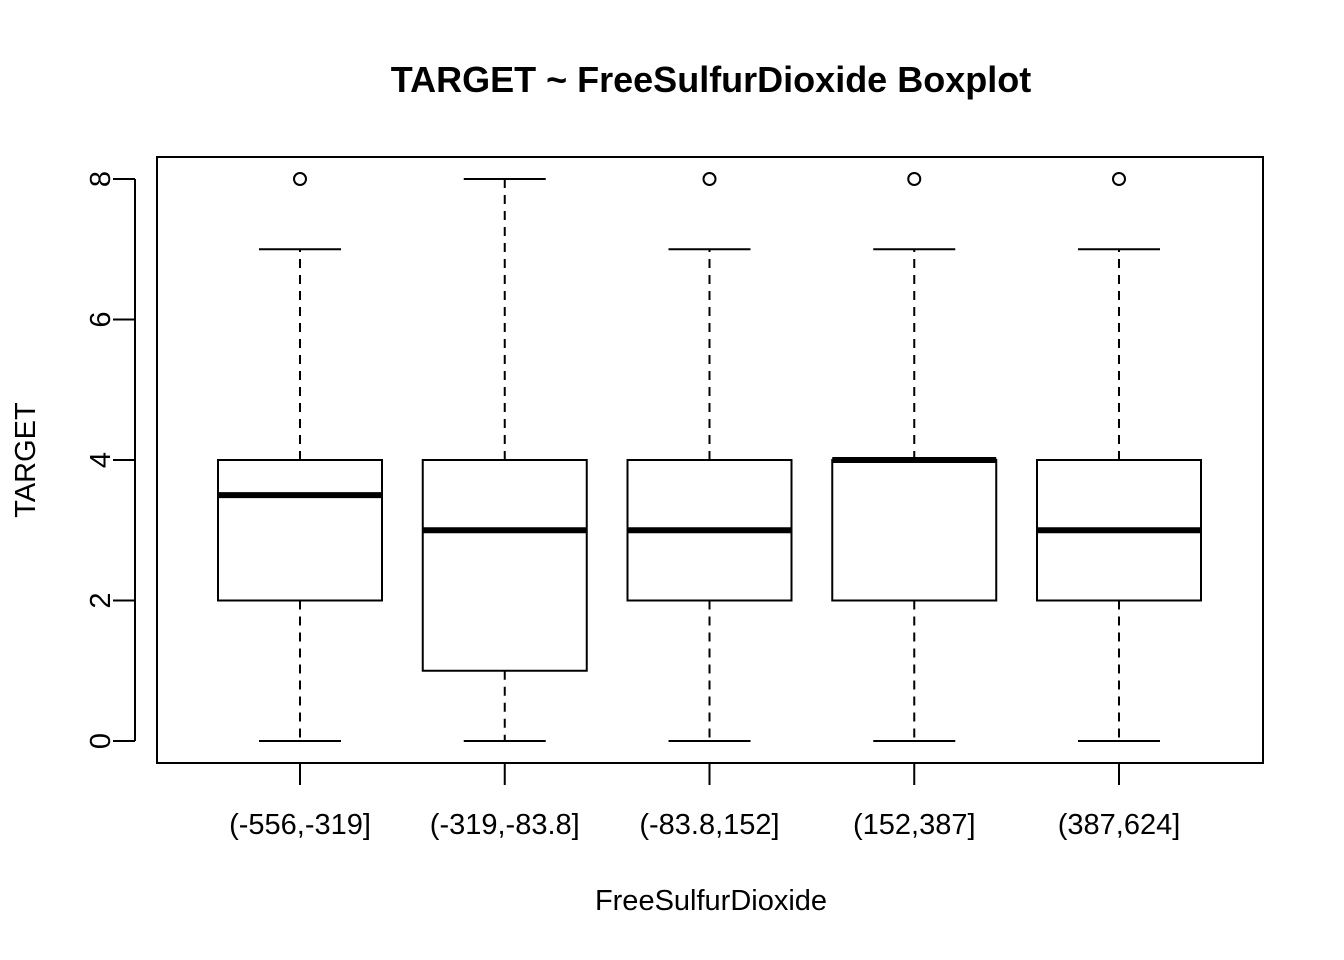 This screenshot has height=960, width=1344. What do you see at coordinates (101, 600) in the screenshot?
I see `y-tick-label-2: 2` at bounding box center [101, 600].